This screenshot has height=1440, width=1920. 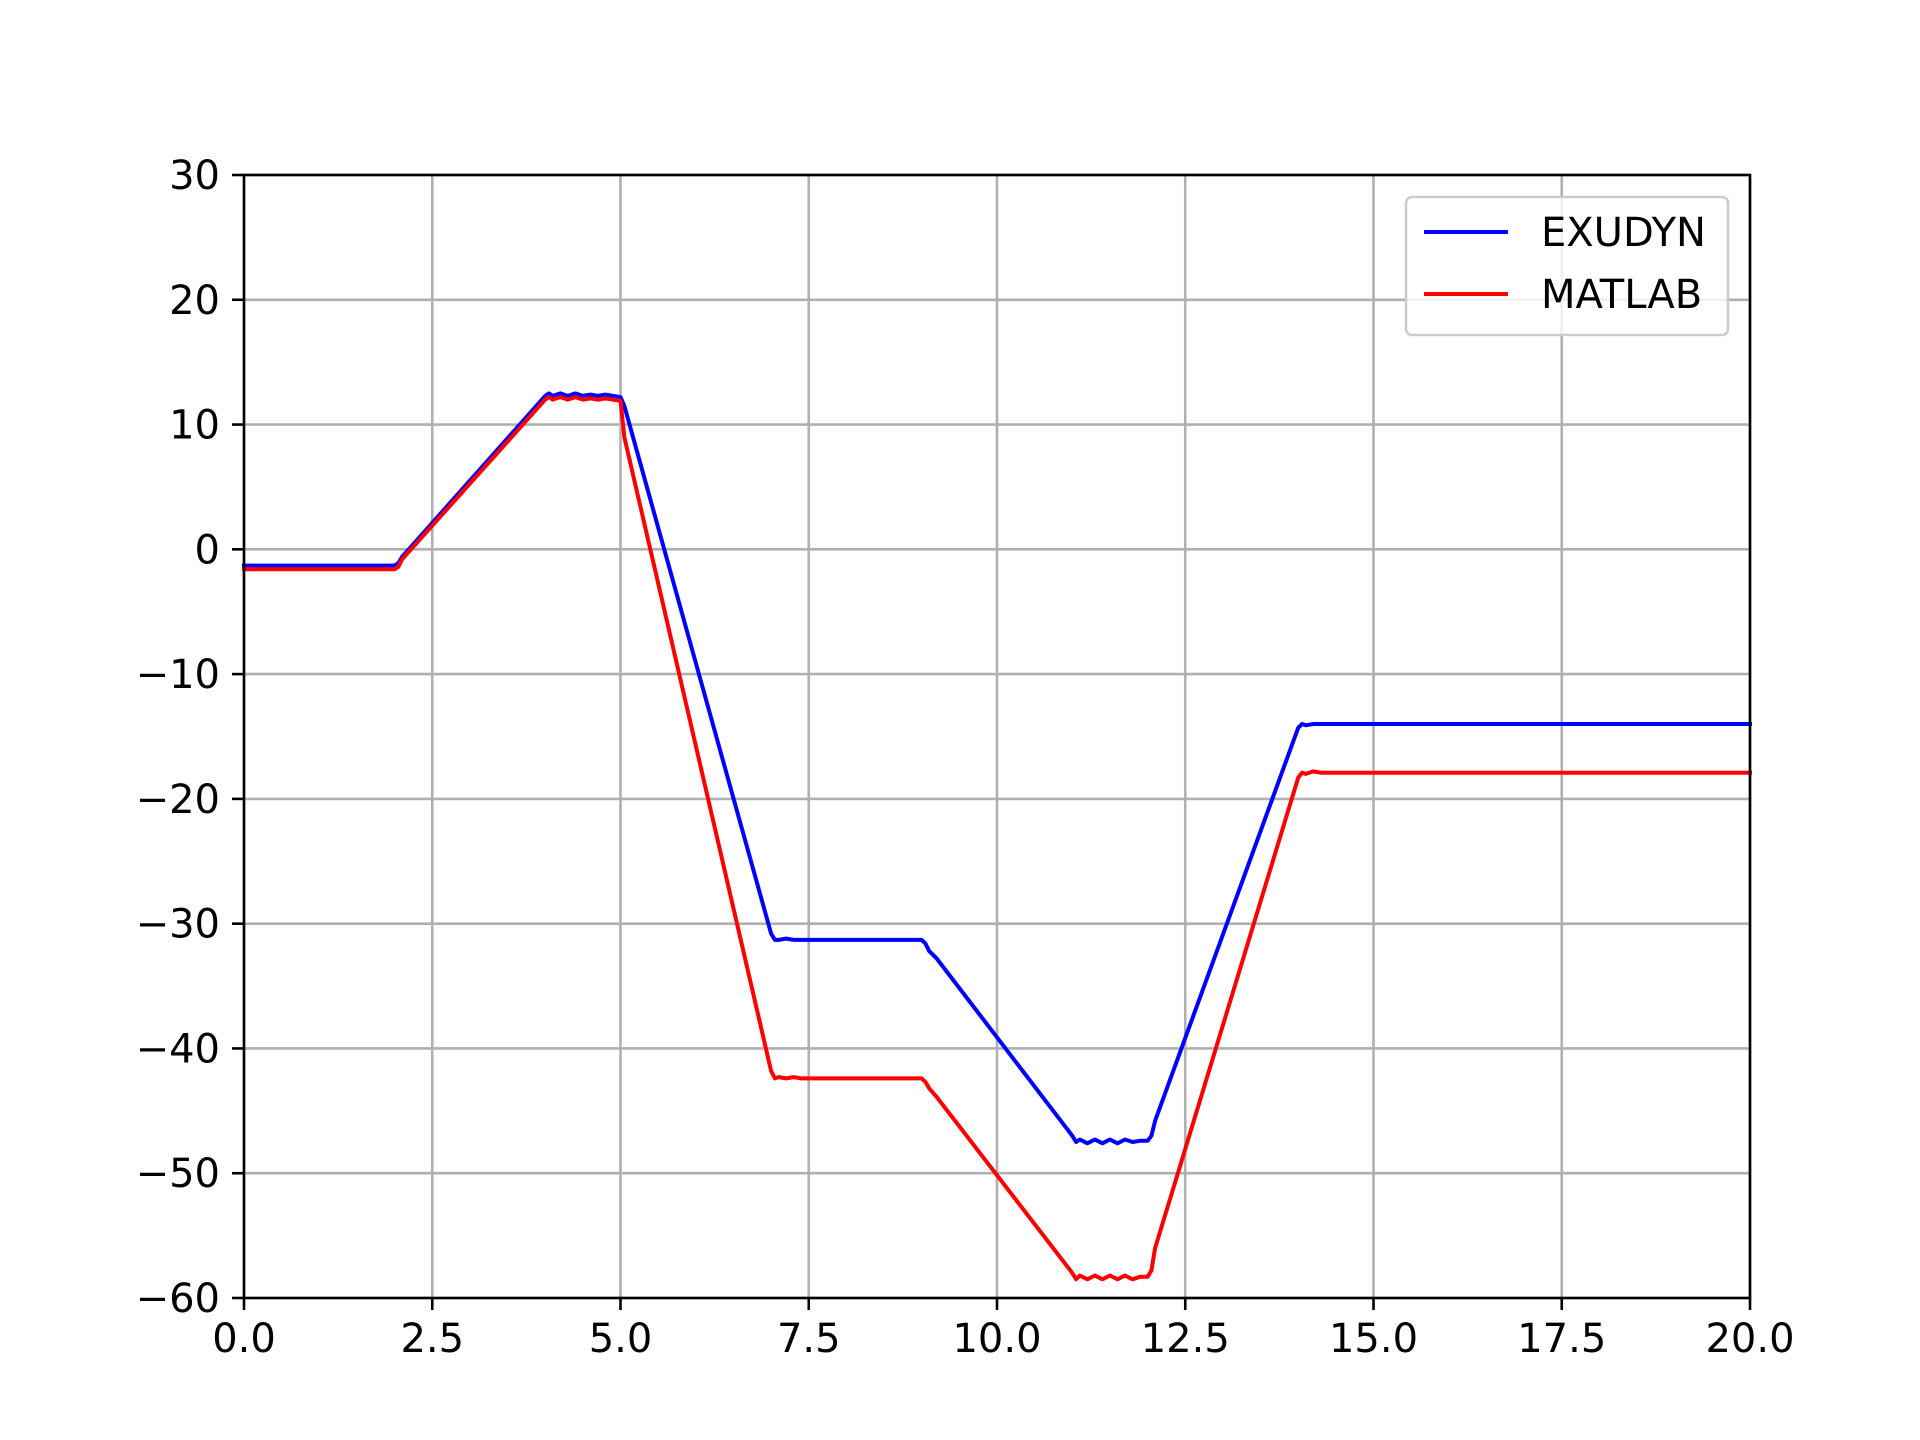 What do you see at coordinates (621, 1339) in the screenshot?
I see `x-tick-label: 5.0` at bounding box center [621, 1339].